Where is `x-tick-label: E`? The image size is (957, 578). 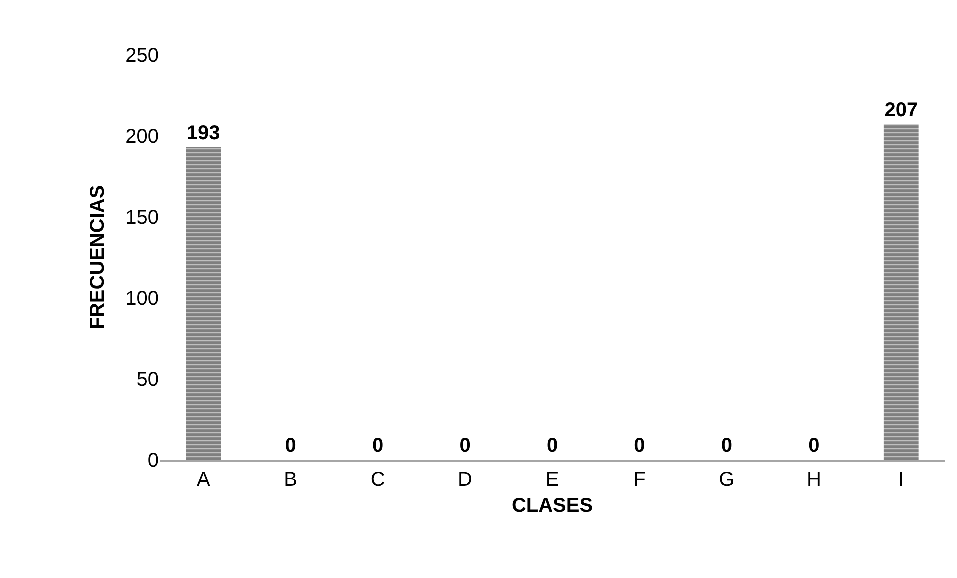 x-tick-label: E is located at coordinates (553, 480).